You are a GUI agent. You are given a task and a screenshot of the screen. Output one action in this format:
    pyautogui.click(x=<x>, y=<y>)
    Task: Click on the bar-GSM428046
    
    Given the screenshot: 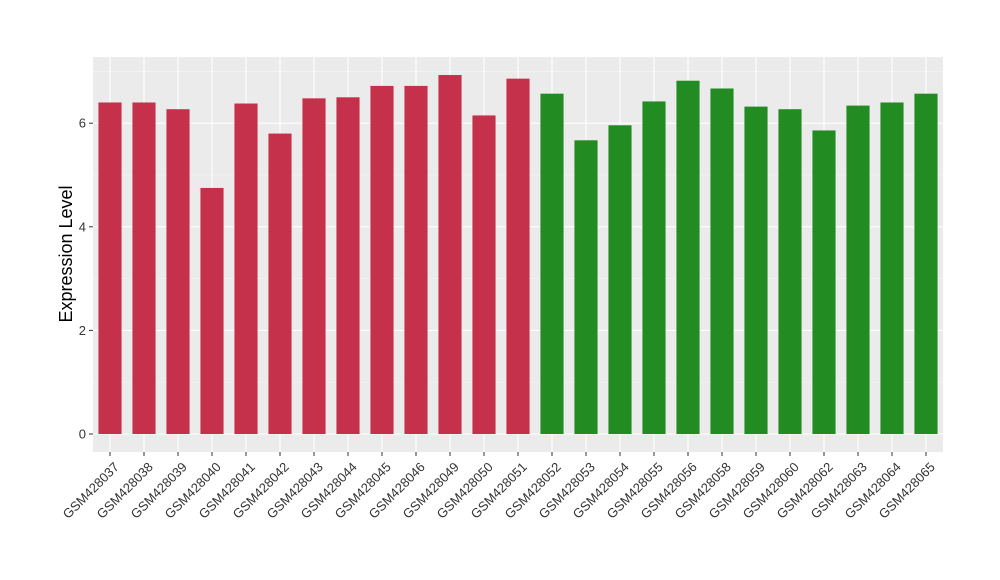 What is the action you would take?
    pyautogui.click(x=416, y=260)
    